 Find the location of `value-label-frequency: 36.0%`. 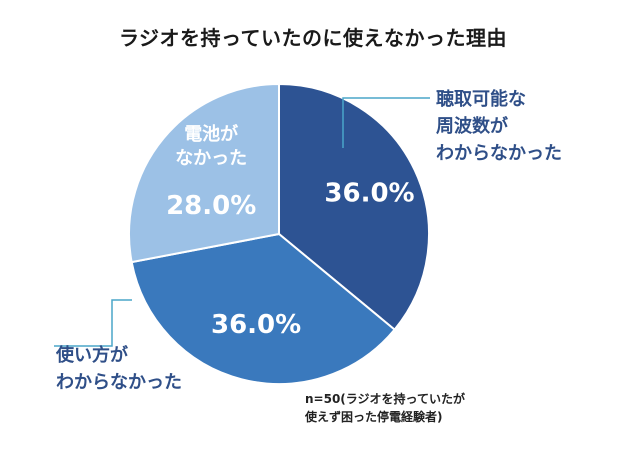

value-label-frequency: 36.0% is located at coordinates (369, 193).